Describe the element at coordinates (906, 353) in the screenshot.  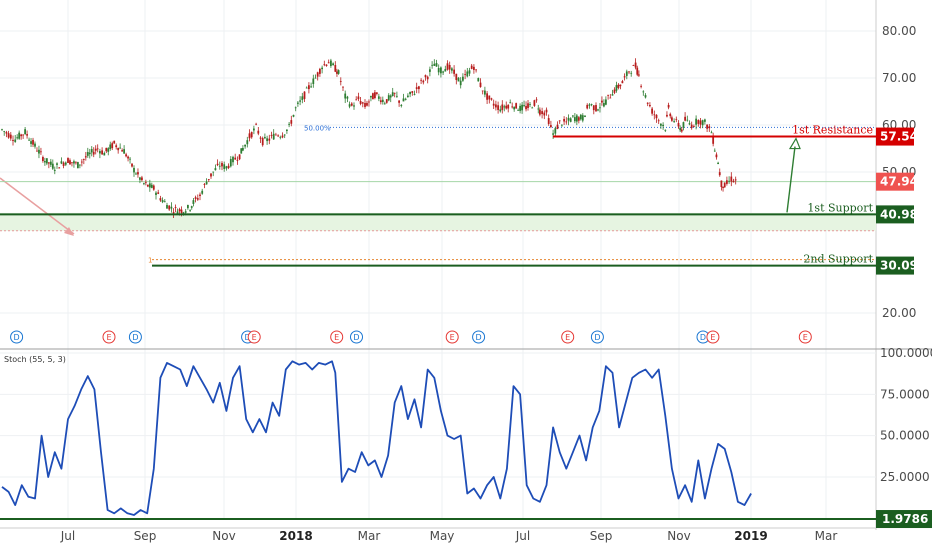
I see `osc-tick-label: 100.0000` at that location.